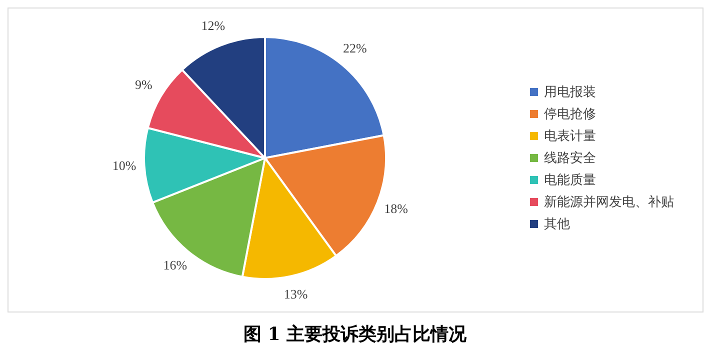 The image size is (711, 354). Describe the element at coordinates (124, 165) in the screenshot. I see `data-label: 10%` at that location.